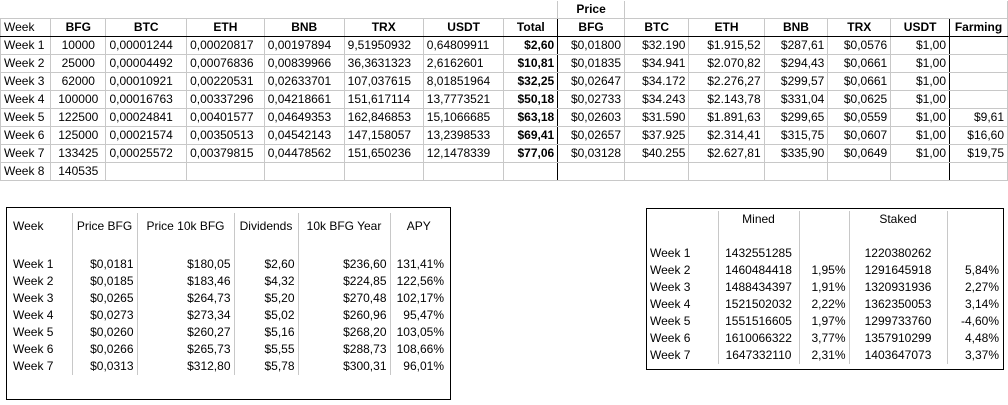  I want to click on table-cell: 2,22%, so click(824, 304).